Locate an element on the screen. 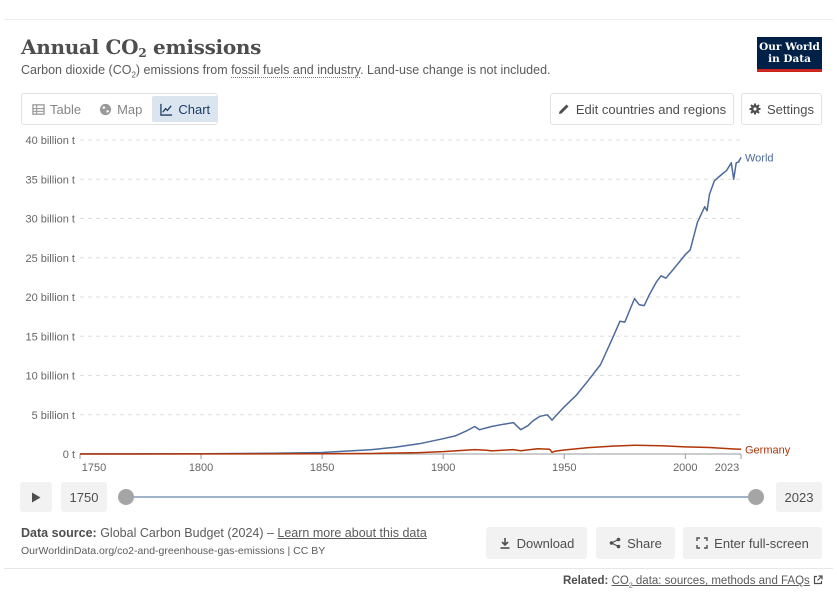  y-tick-label: 0 t is located at coordinates (69, 455).